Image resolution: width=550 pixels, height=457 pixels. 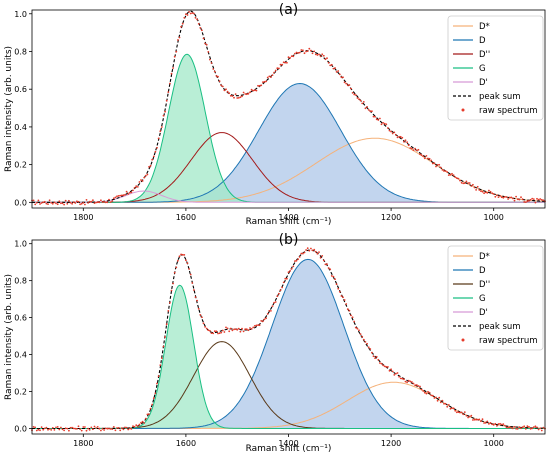 I want to click on legend-label: D'', so click(x=484, y=285).